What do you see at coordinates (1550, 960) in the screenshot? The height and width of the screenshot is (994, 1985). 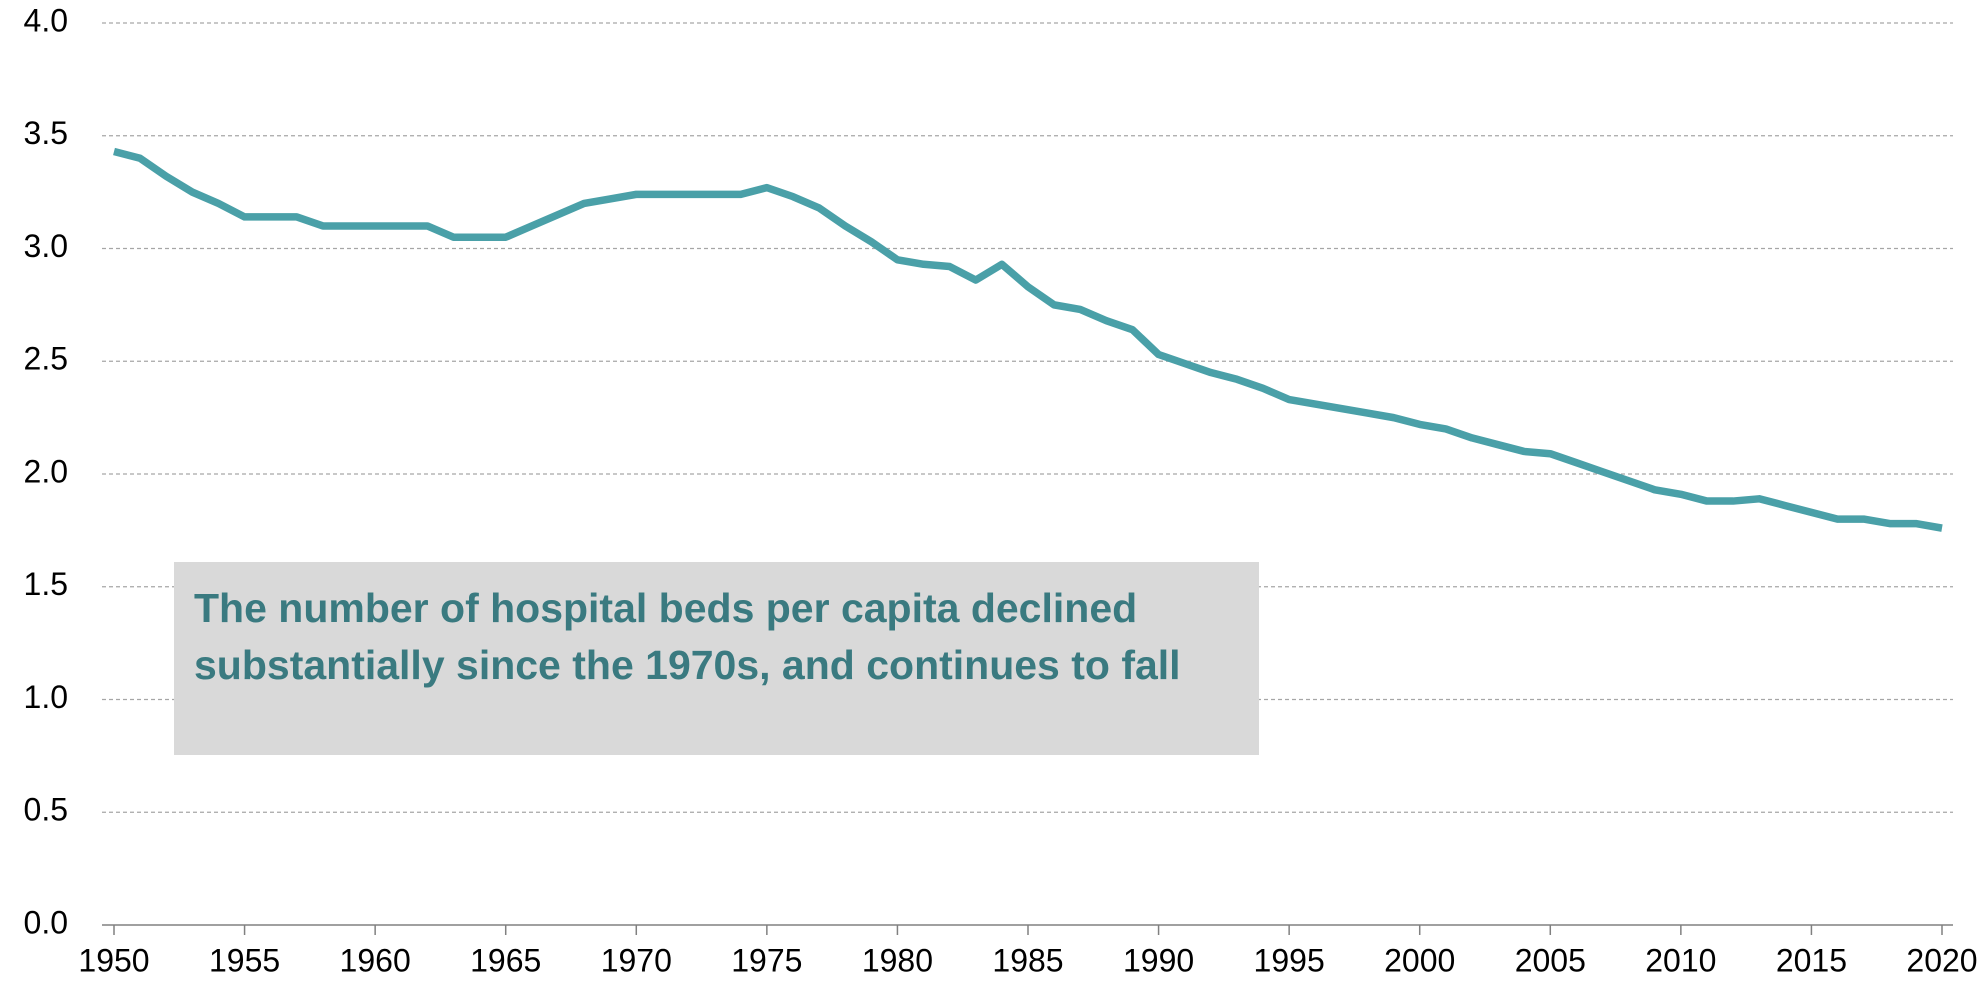 I see `x-tick-label: 2005` at bounding box center [1550, 960].